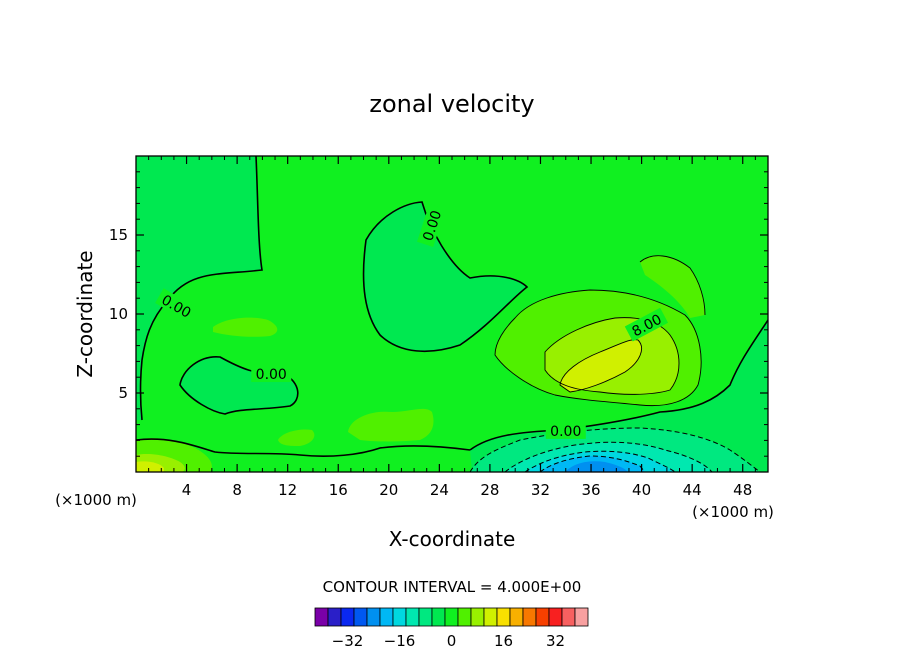  What do you see at coordinates (733, 512) in the screenshot?
I see `x-unit-label-right: (×1000 m)` at bounding box center [733, 512].